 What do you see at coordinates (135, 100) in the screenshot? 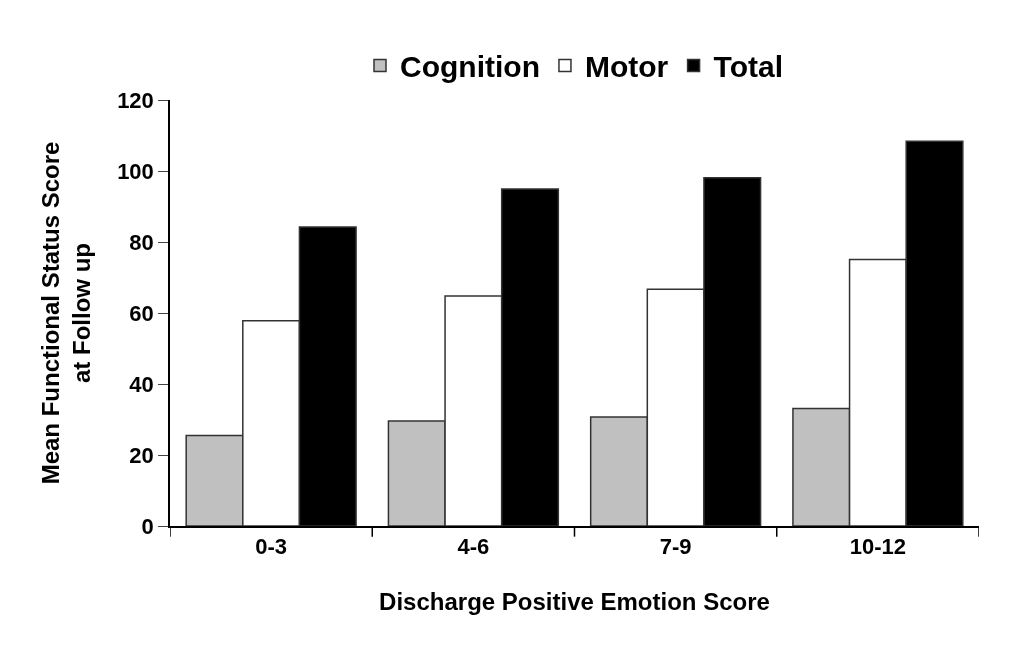
I see `y-tick-label: 120` at bounding box center [135, 100].